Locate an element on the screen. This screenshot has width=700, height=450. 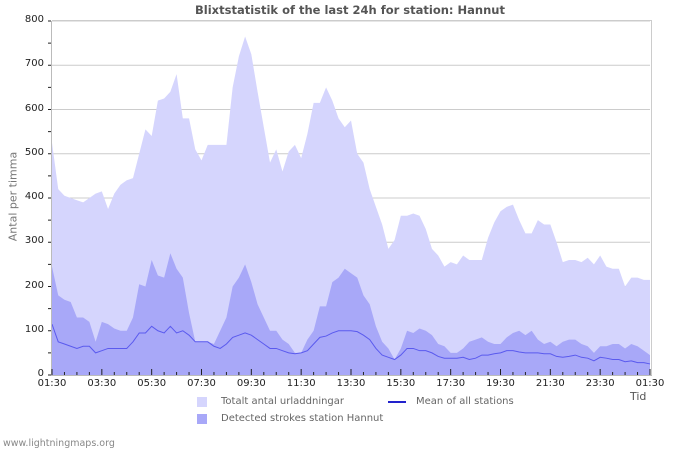
y-tick-label: 800 is located at coordinates (34, 19).